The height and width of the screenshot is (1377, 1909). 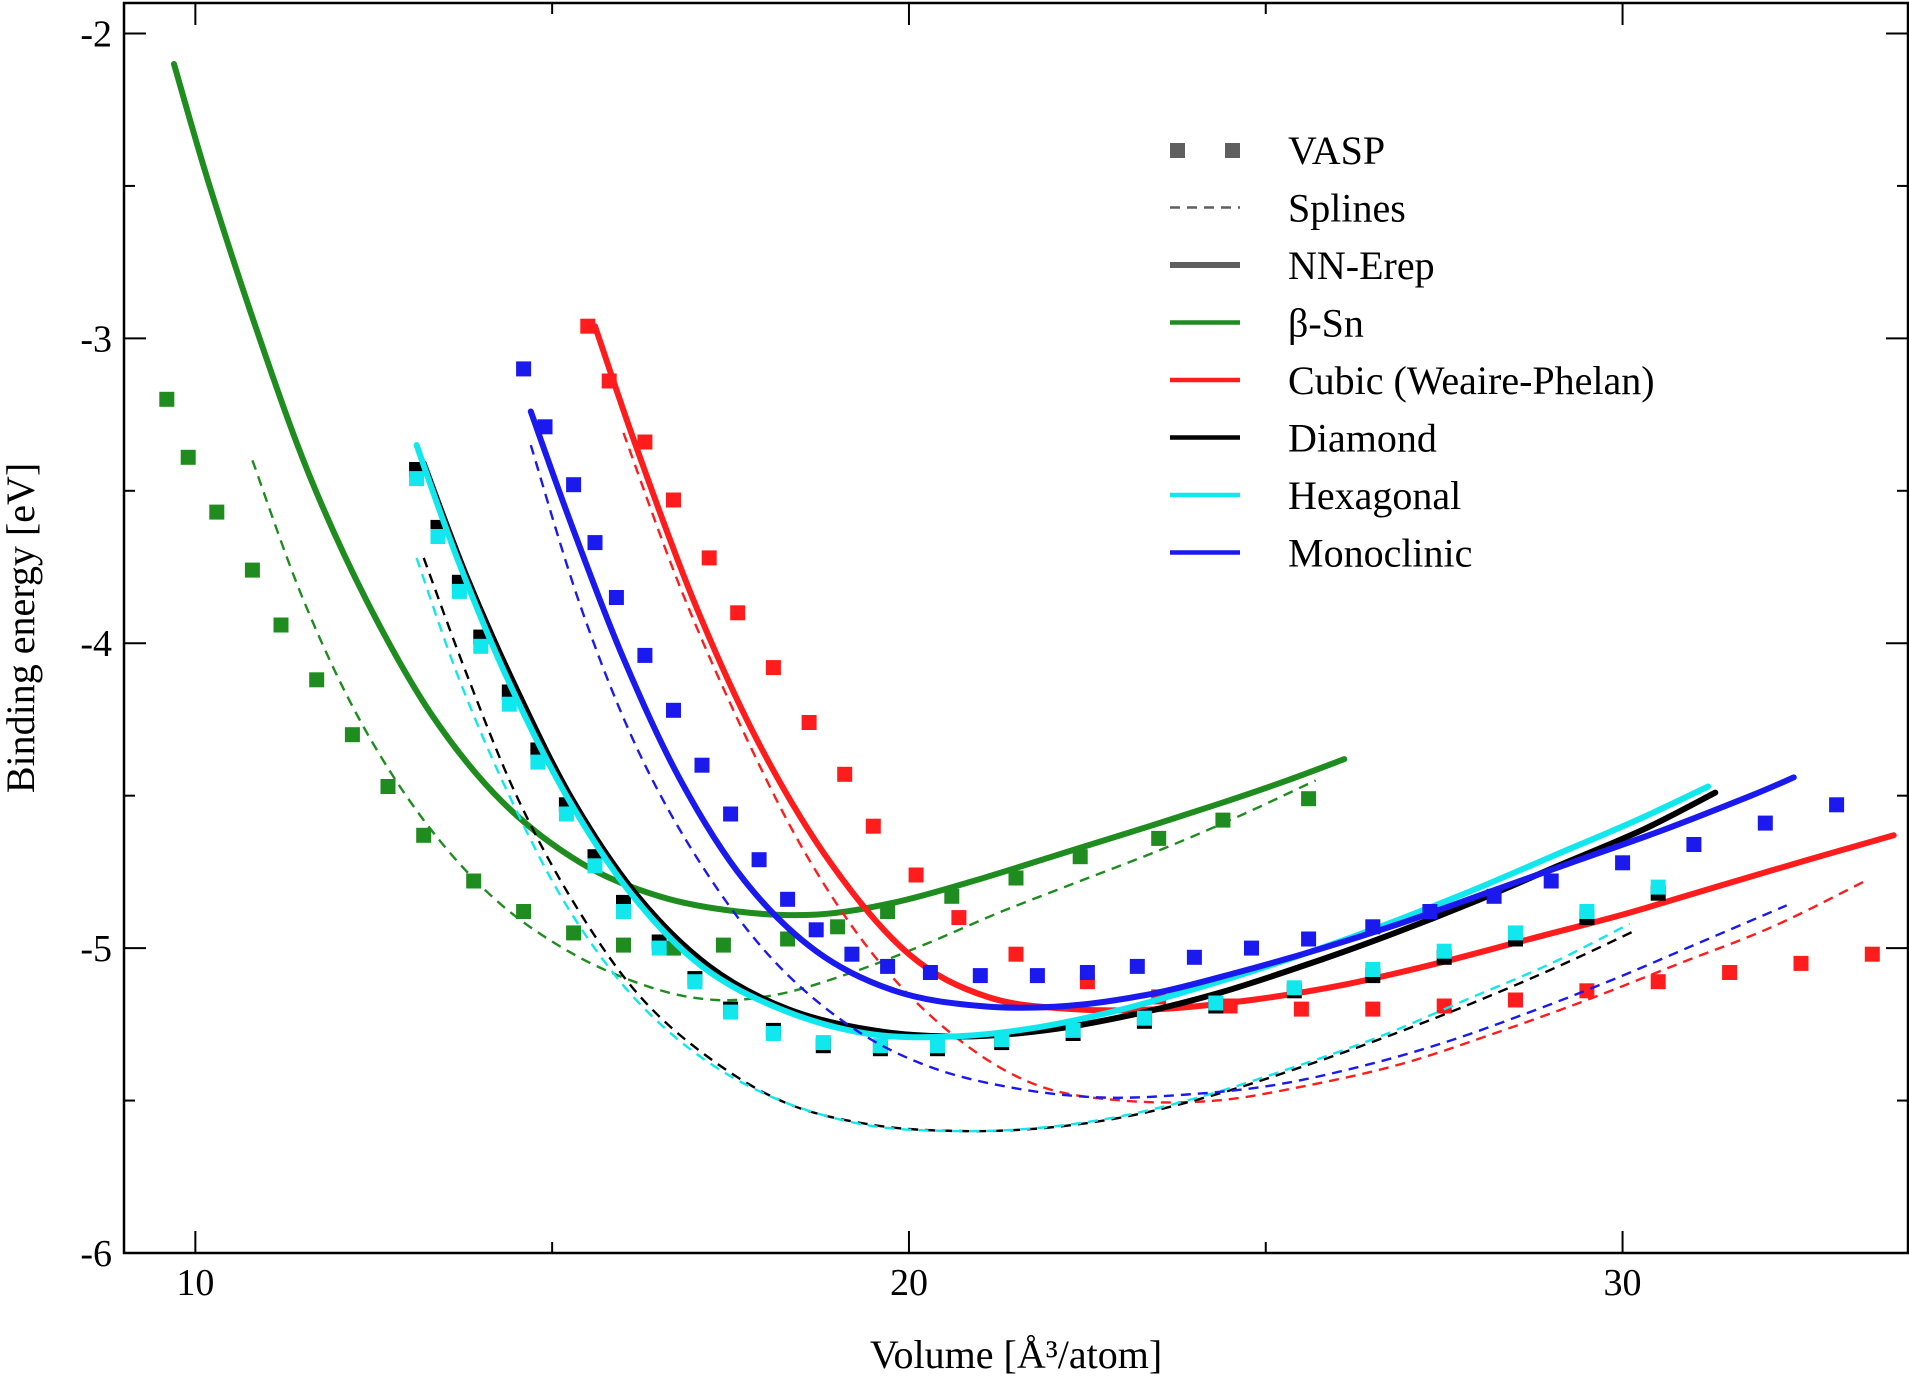 What do you see at coordinates (1623, 1283) in the screenshot?
I see `x-tick-label: 30` at bounding box center [1623, 1283].